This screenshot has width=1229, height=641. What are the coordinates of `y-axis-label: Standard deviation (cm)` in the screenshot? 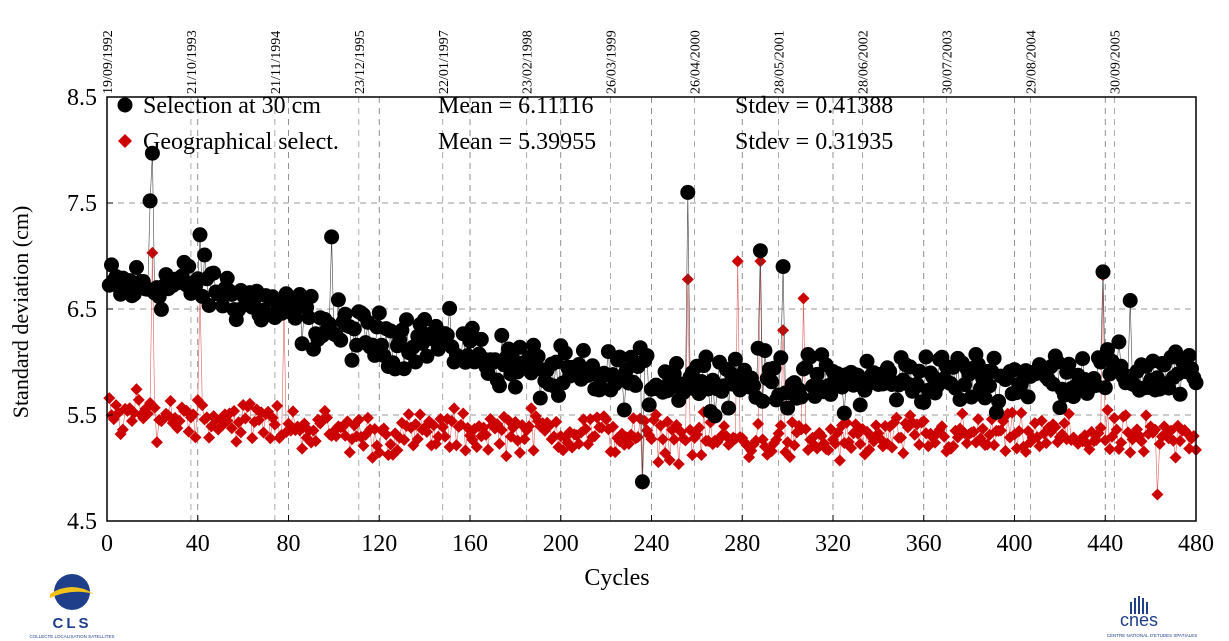 It's located at (20, 312).